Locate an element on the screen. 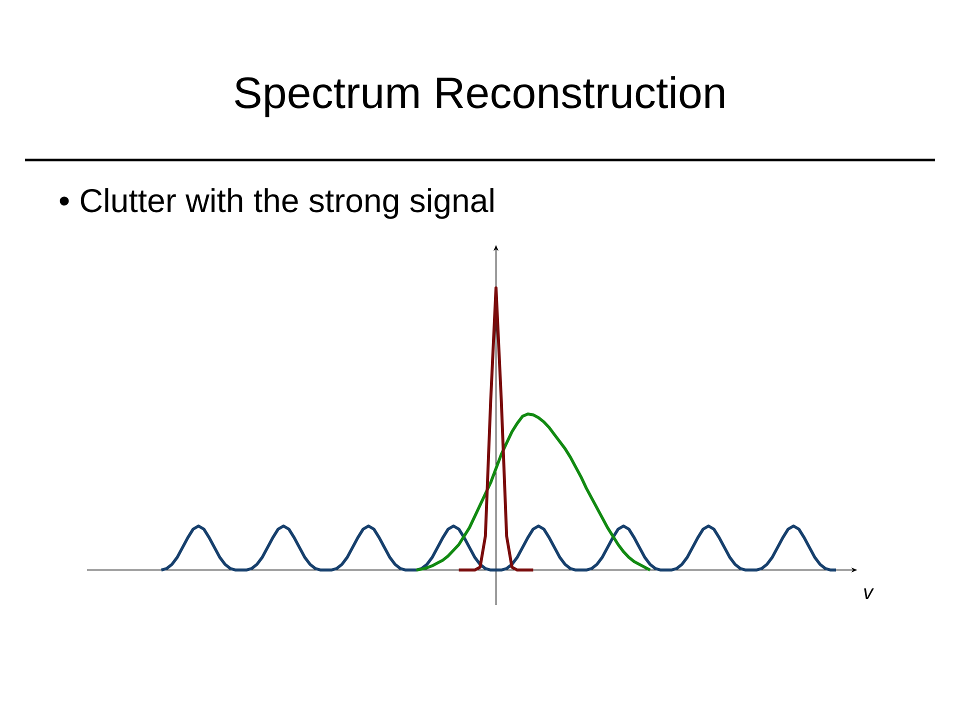  chart-subtitle: • Clutter with the strong signal is located at coordinates (277, 203).